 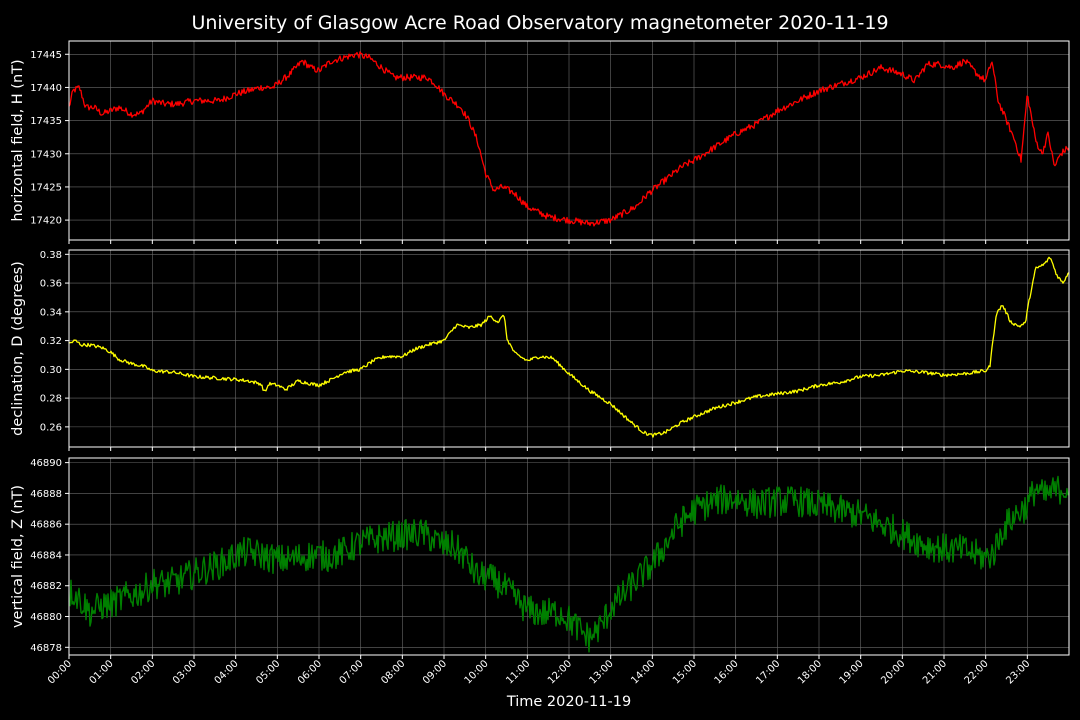 I want to click on x-tick-label: 13:00, so click(x=602, y=672).